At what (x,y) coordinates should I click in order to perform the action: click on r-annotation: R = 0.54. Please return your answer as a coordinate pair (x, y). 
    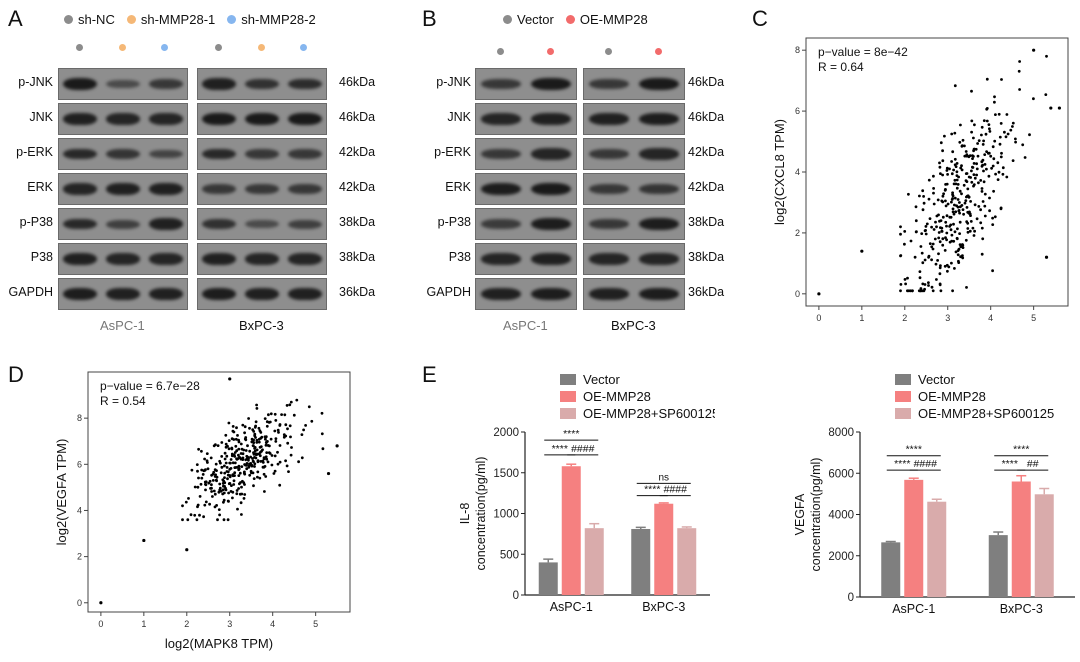
    Looking at the image, I should click on (123, 401).